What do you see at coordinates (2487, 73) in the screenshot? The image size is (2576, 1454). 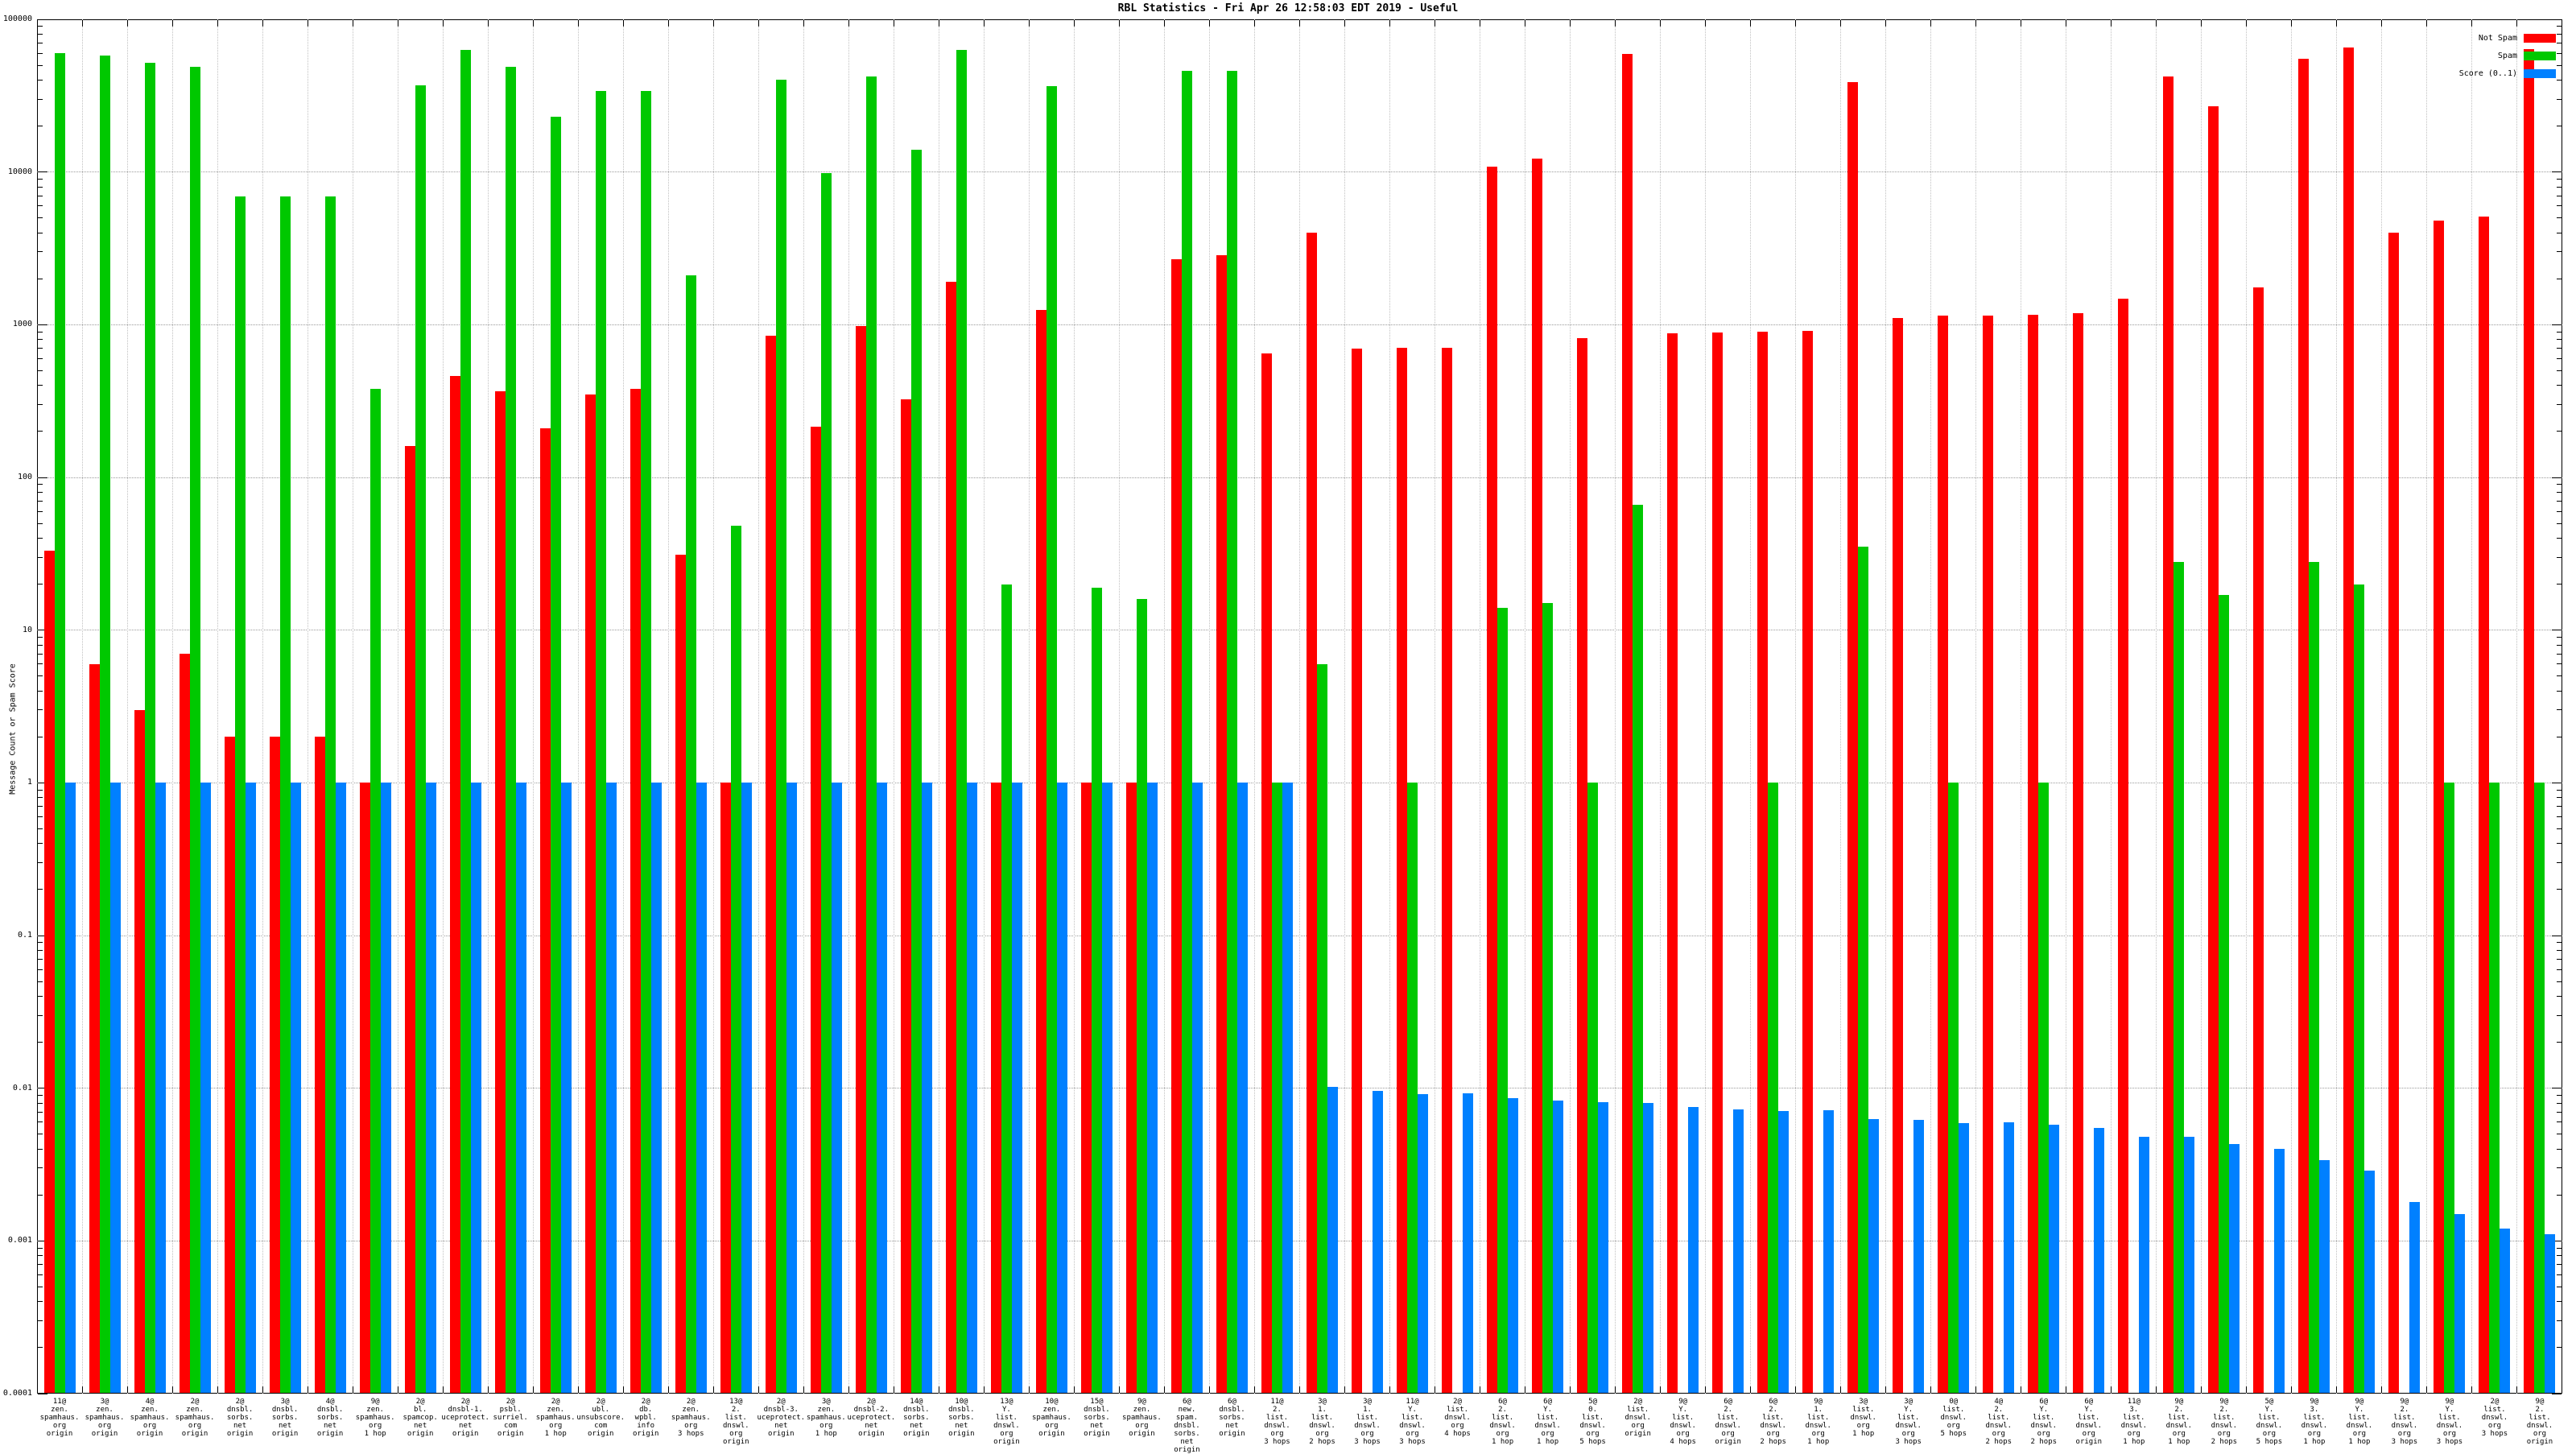 I see `legend-label-score: Score (0..1)` at bounding box center [2487, 73].